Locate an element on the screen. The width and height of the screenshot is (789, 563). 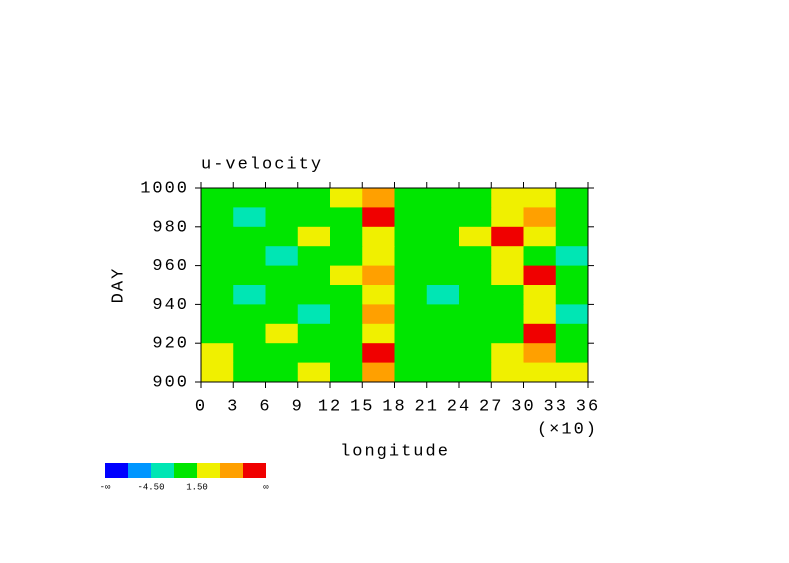
colorbar-label: 1.50 is located at coordinates (197, 487).